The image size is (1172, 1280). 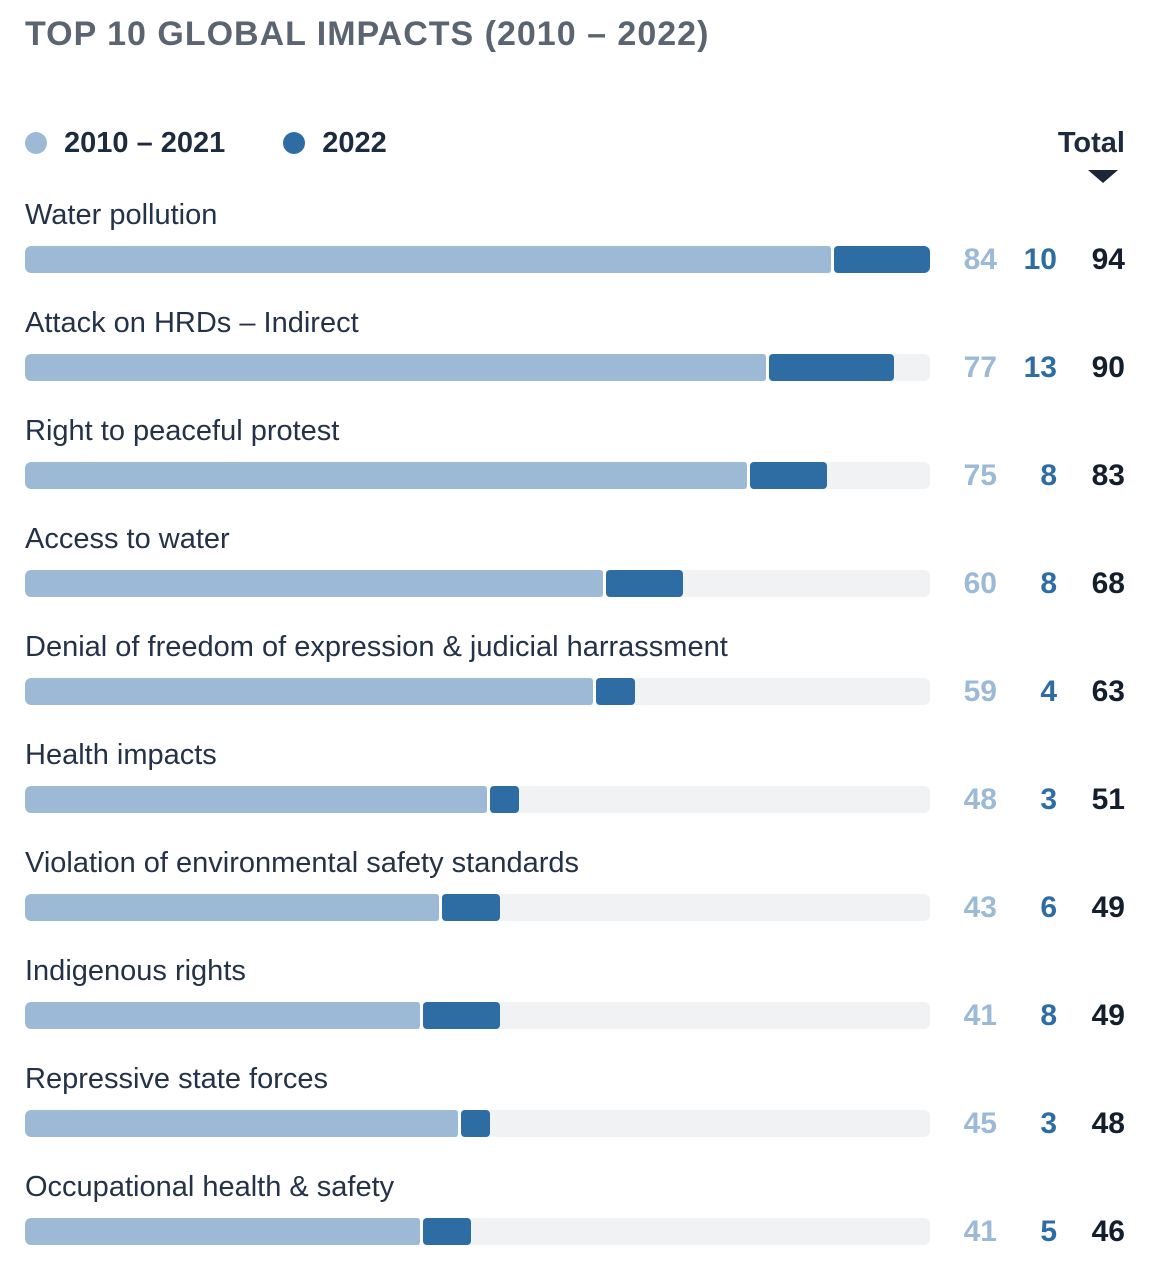 I want to click on value-2010-2021: 75, so click(x=980, y=475).